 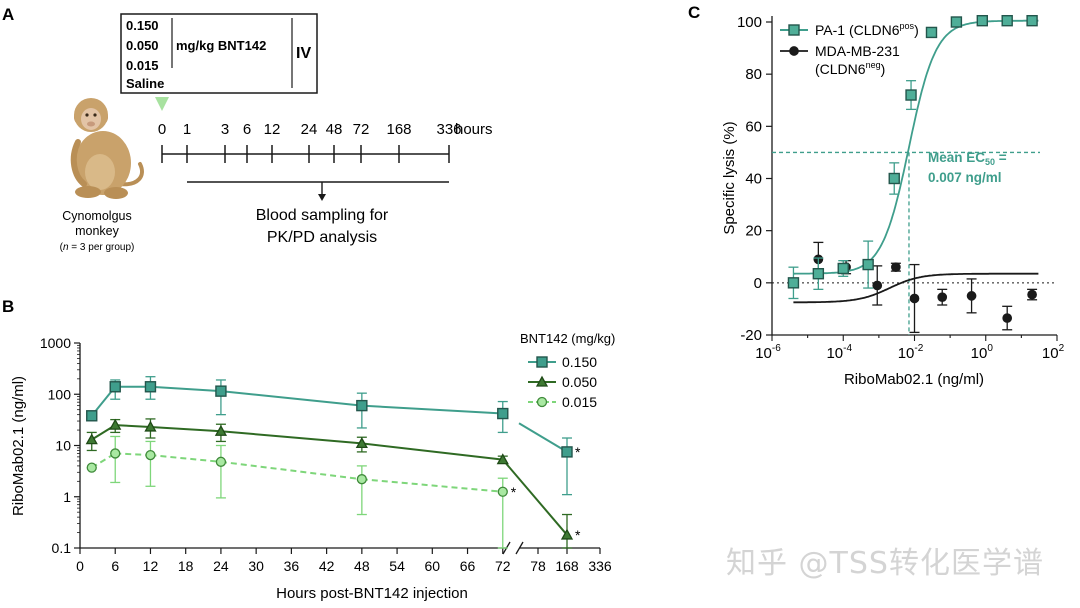 What do you see at coordinates (758, 283) in the screenshot?
I see `c-ytick-label-1: 0` at bounding box center [758, 283].